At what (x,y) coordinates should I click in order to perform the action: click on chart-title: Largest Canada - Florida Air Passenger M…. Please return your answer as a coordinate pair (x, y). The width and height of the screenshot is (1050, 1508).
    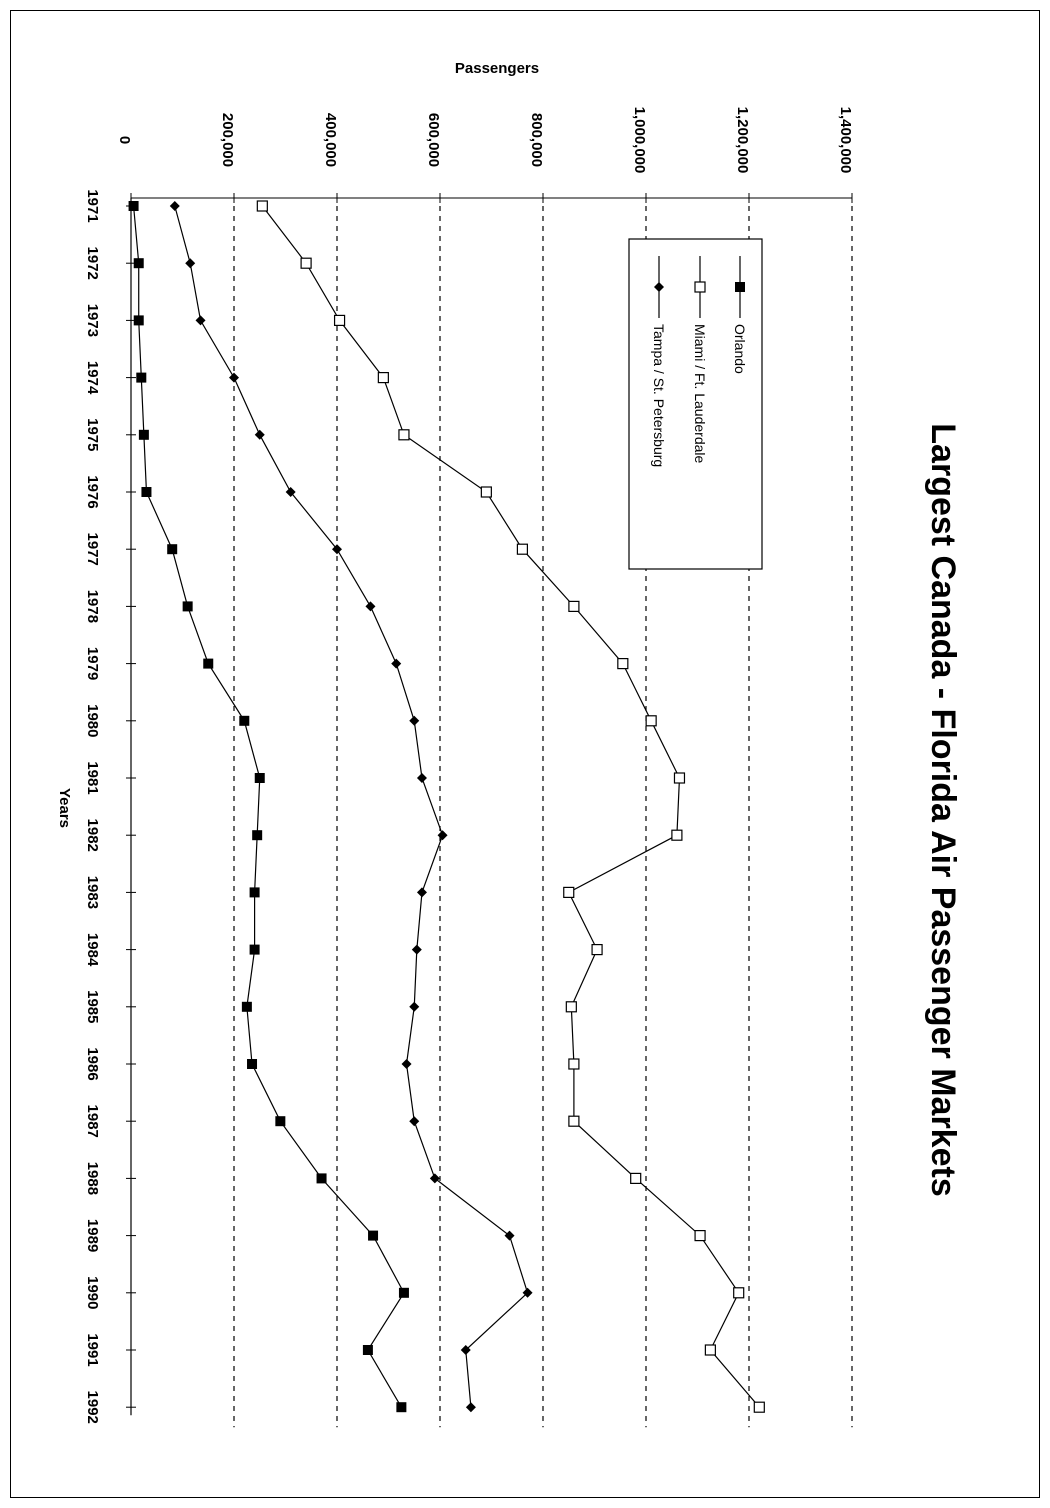
    Looking at the image, I should click on (943, 809).